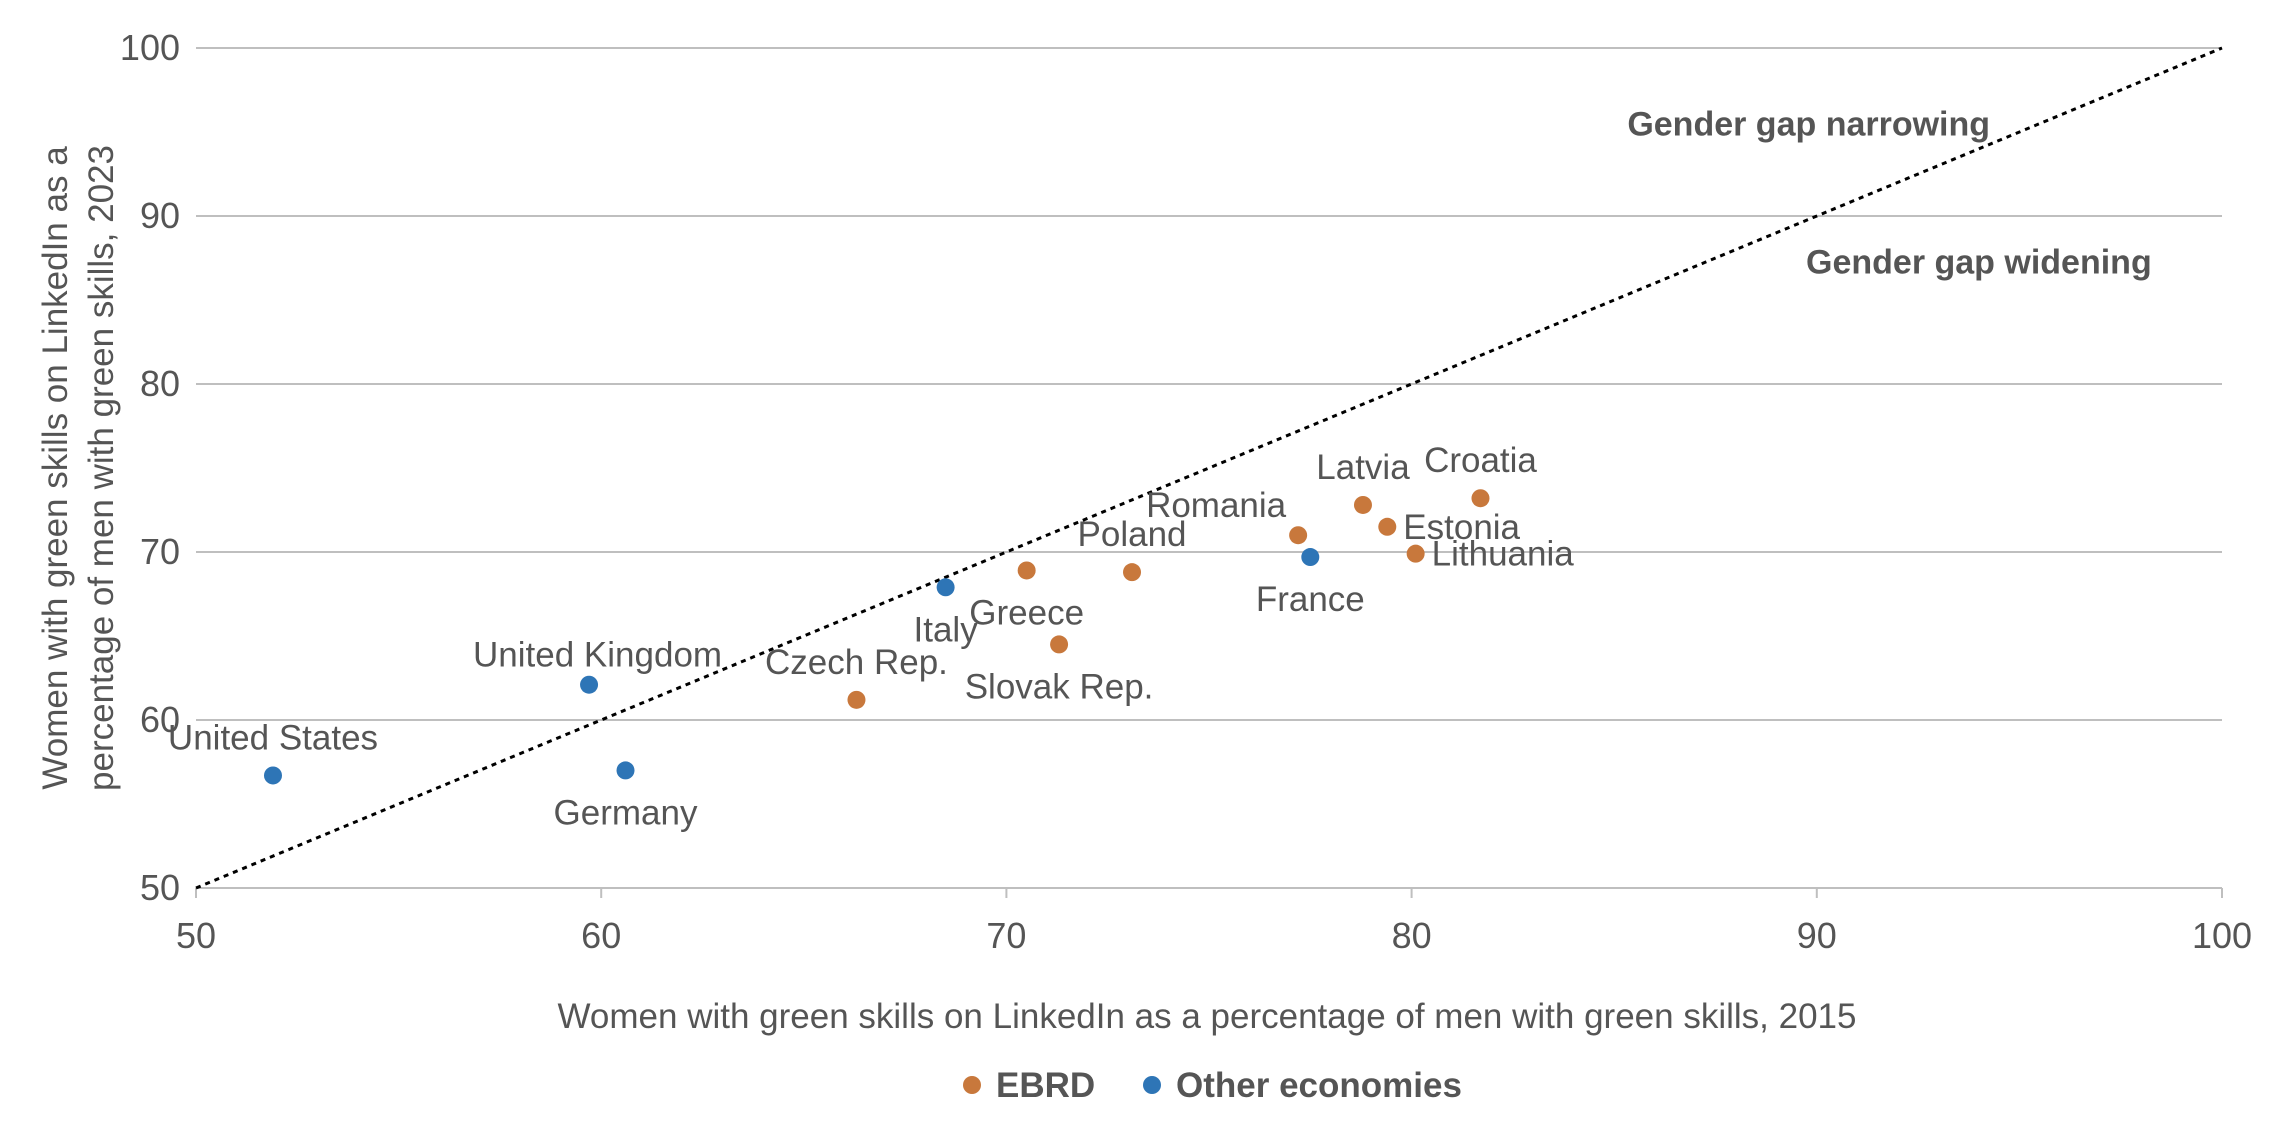 Image resolution: width=2284 pixels, height=1124 pixels. I want to click on point-label-united-states: United States, so click(273, 737).